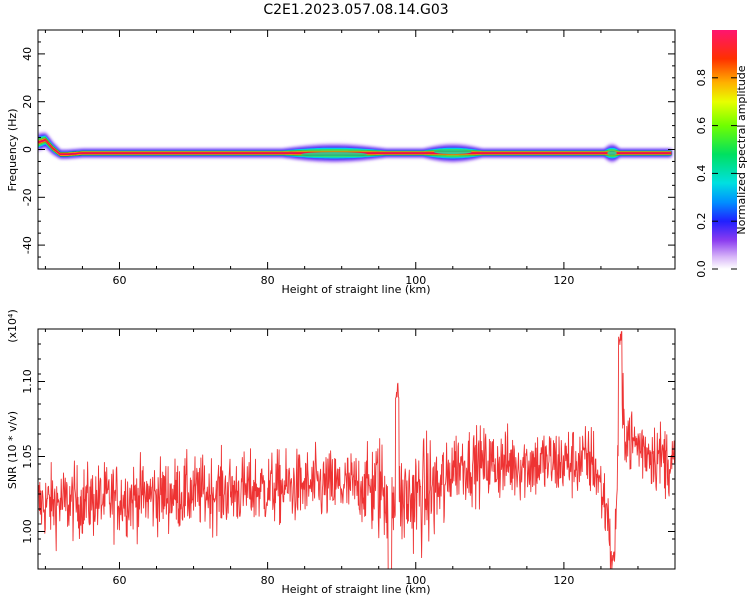  What do you see at coordinates (27, 245) in the screenshot?
I see `spectrogram-y-tick-label: -40` at bounding box center [27, 245].